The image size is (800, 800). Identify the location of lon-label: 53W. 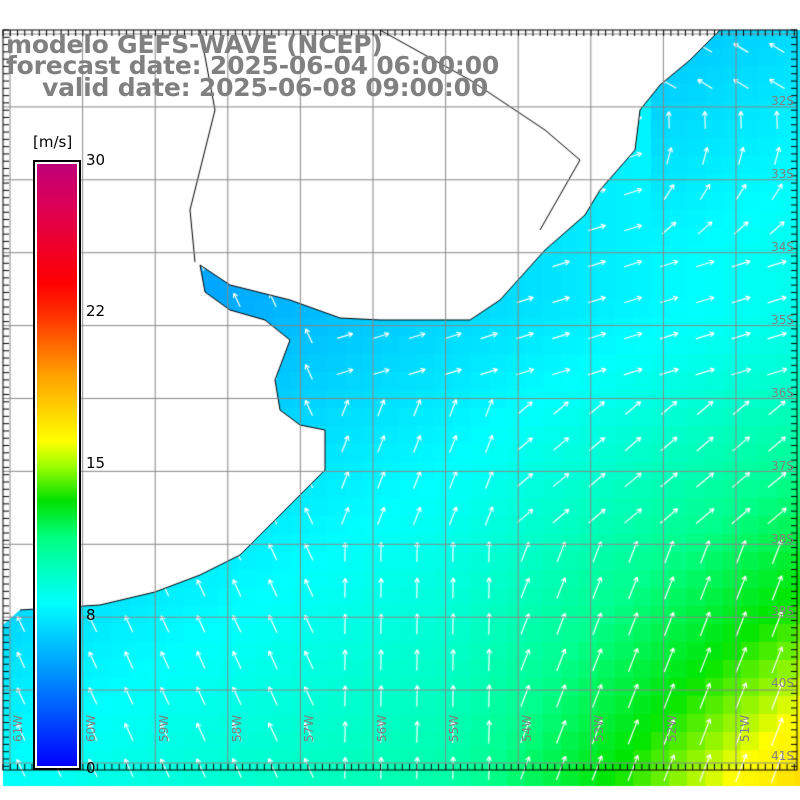
(599, 728).